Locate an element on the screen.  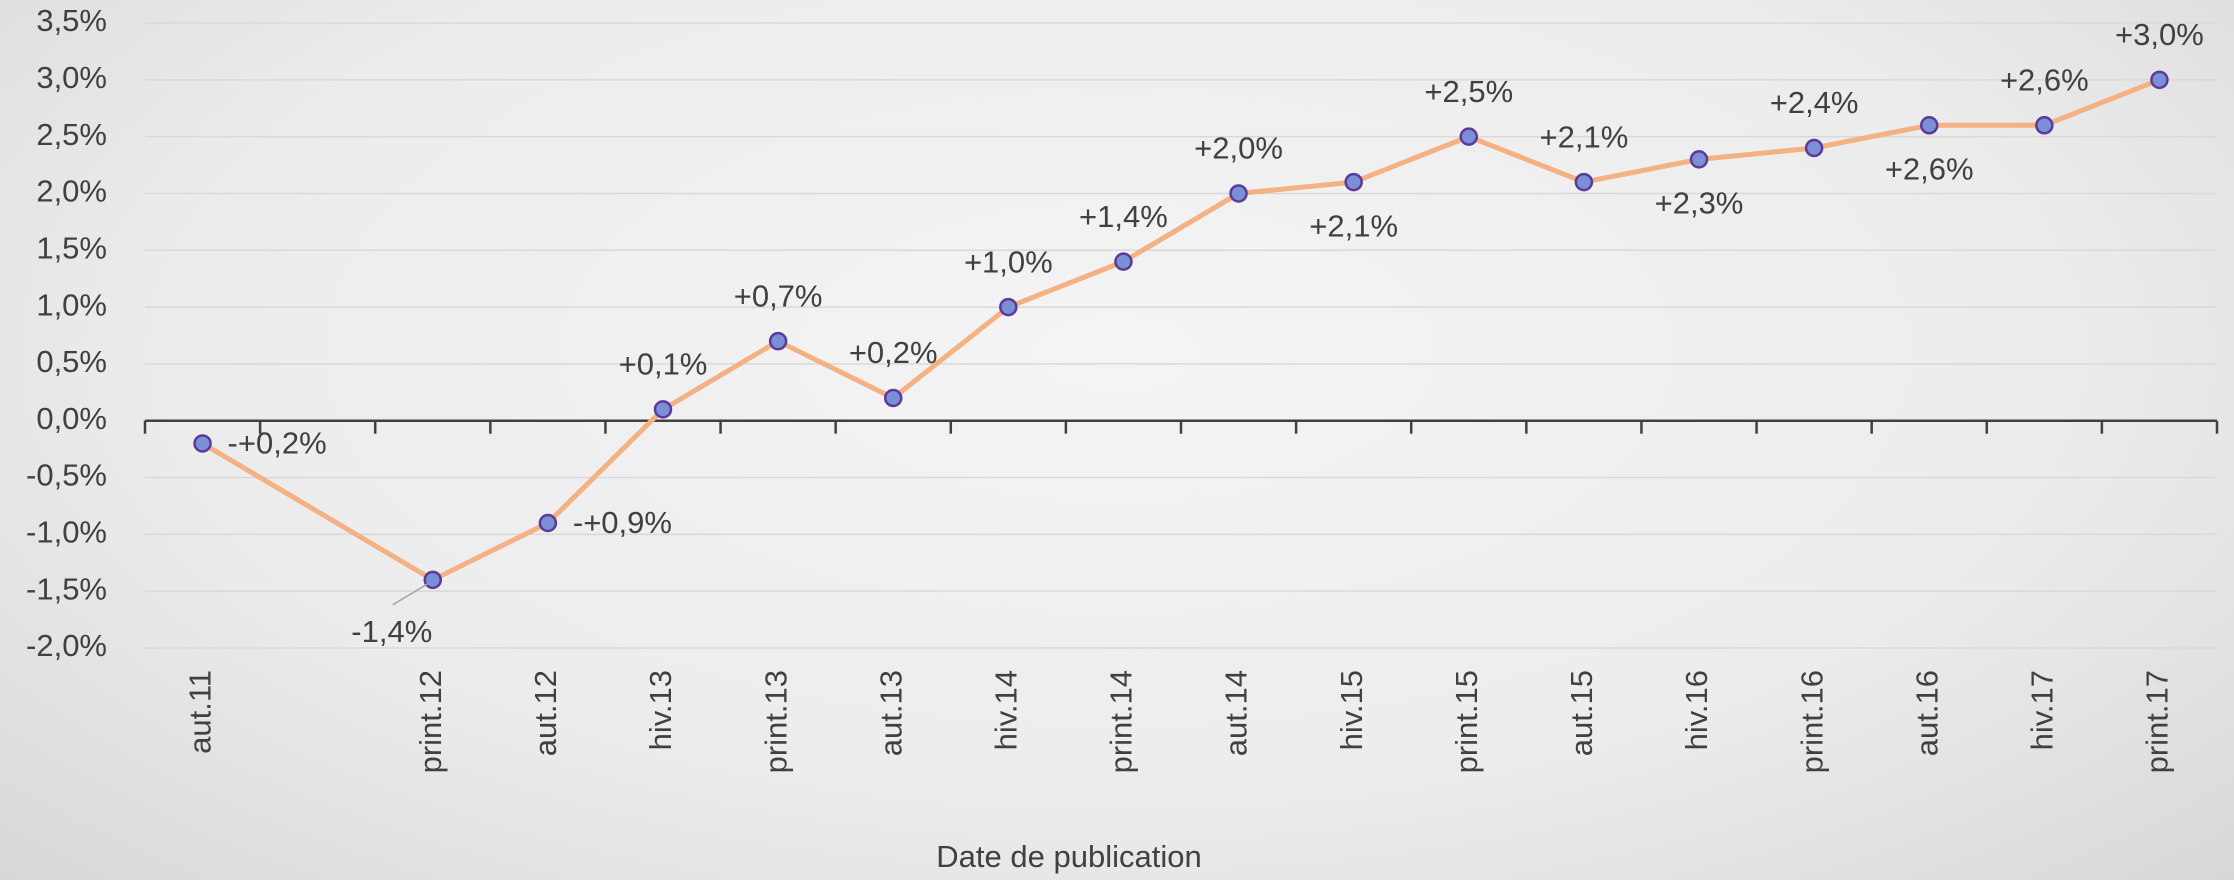
x-tick-label: hiv.17 is located at coordinates (2042, 710).